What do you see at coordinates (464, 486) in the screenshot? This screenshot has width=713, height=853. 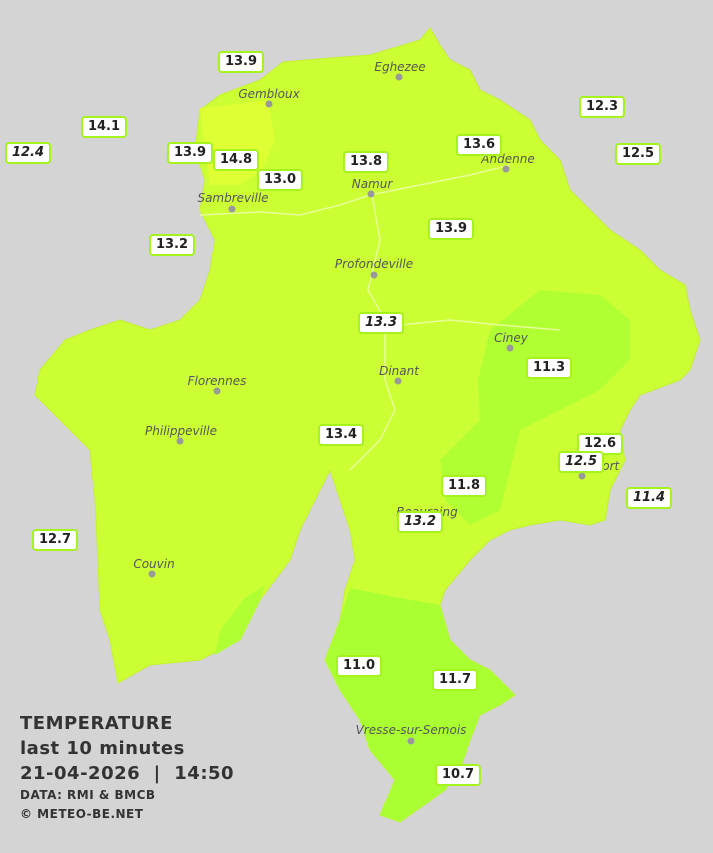 I see `station-reading: 11.8` at bounding box center [464, 486].